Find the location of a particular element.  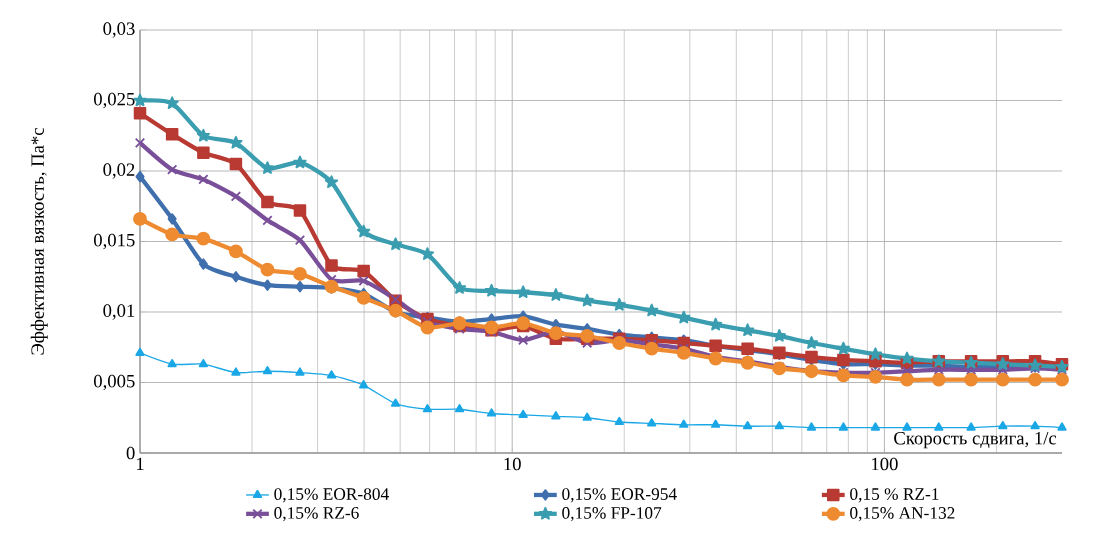

y-tick-label: 0,005 is located at coordinates (114, 382).